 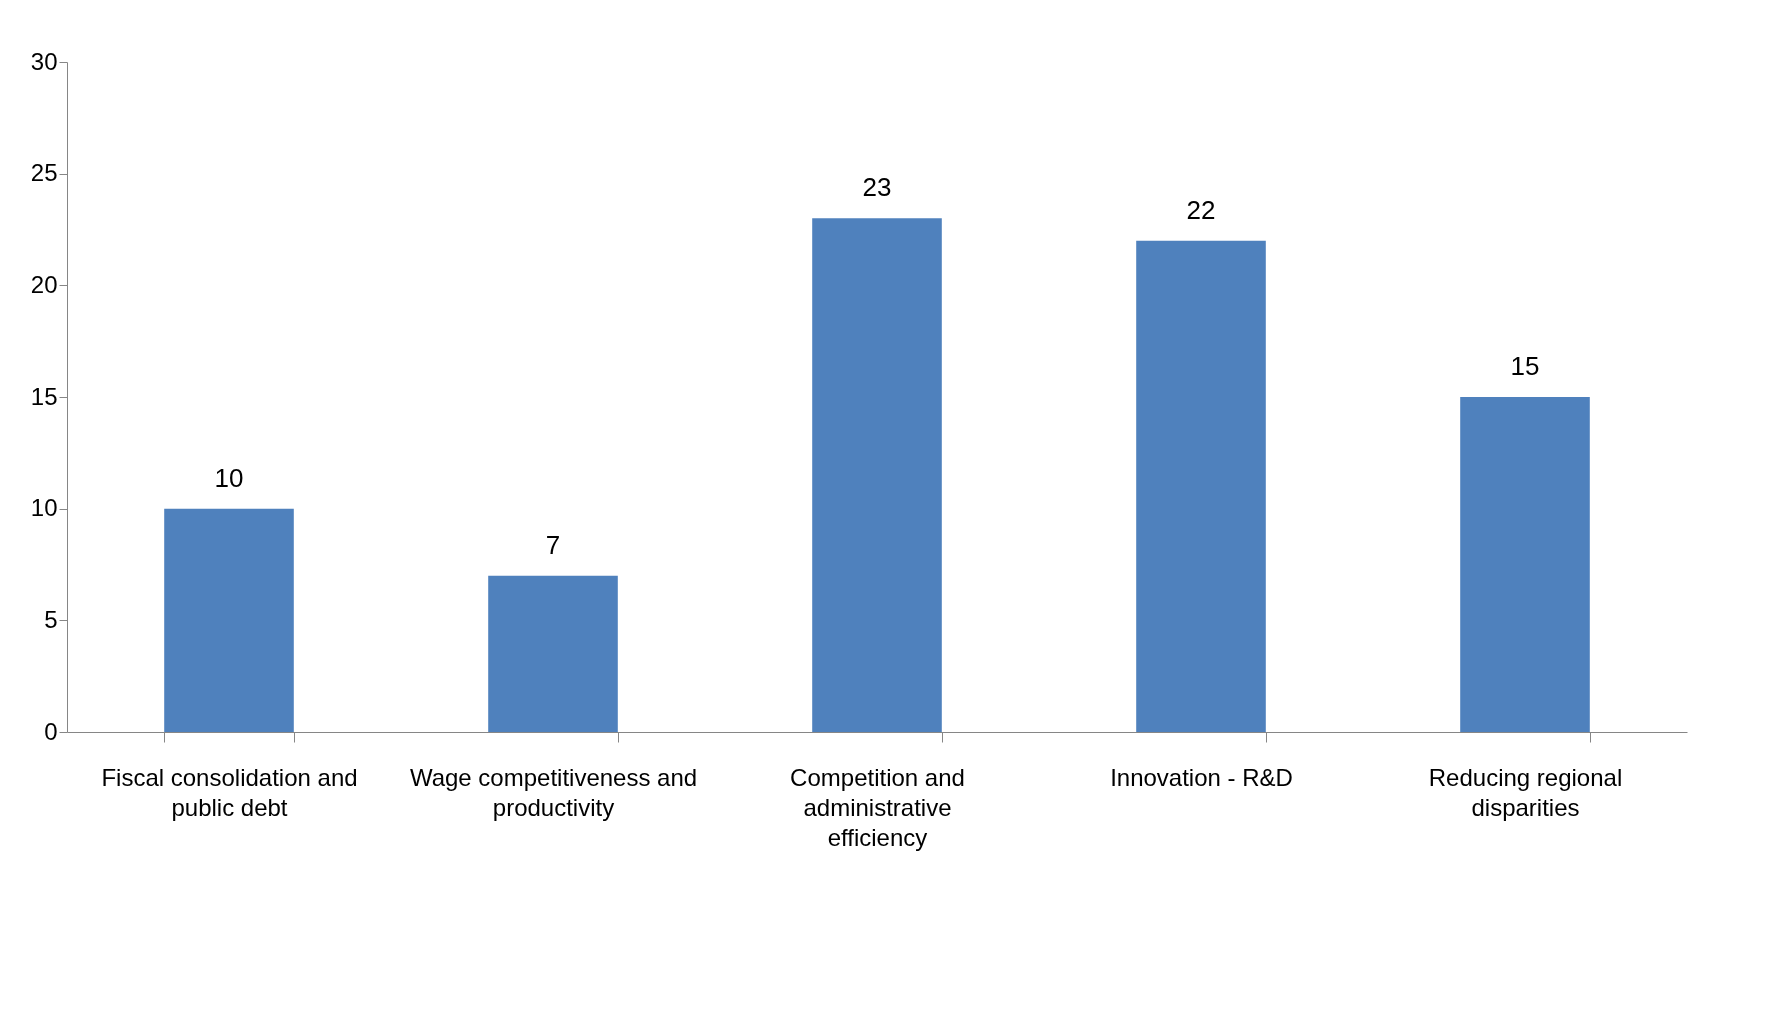 What do you see at coordinates (553, 792) in the screenshot?
I see `x-tick-label: Wage competitiveness and productivity` at bounding box center [553, 792].